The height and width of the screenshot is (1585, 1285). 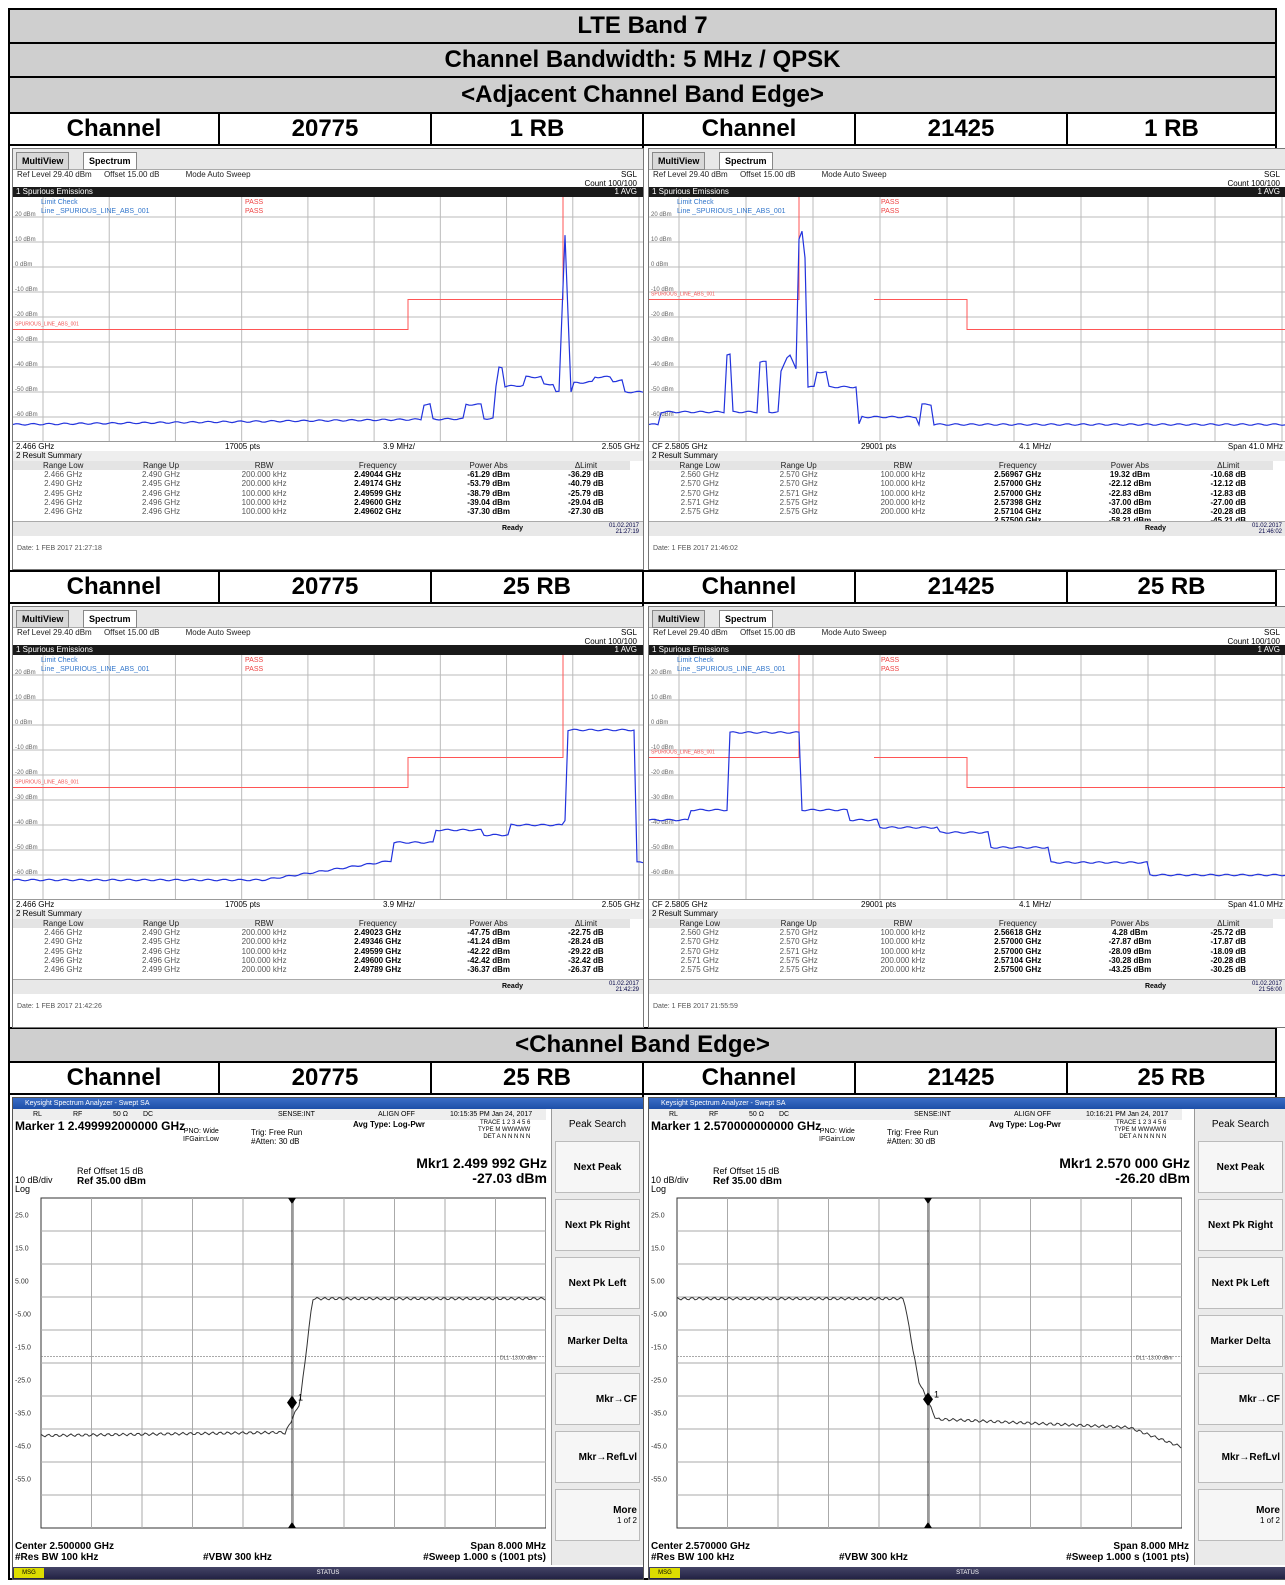 What do you see at coordinates (1267, 987) in the screenshot?
I see `datetime: 01.02.2017 21:56:00` at bounding box center [1267, 987].